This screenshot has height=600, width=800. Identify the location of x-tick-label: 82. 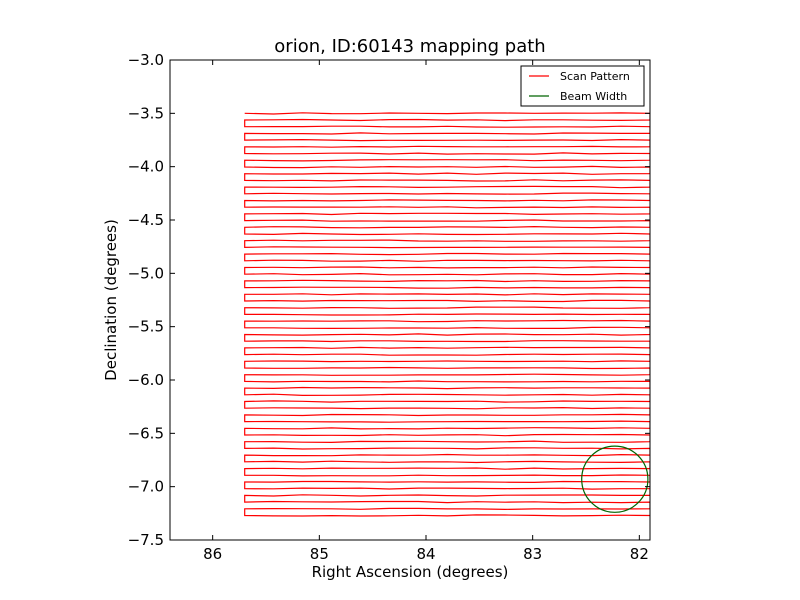
(639, 554).